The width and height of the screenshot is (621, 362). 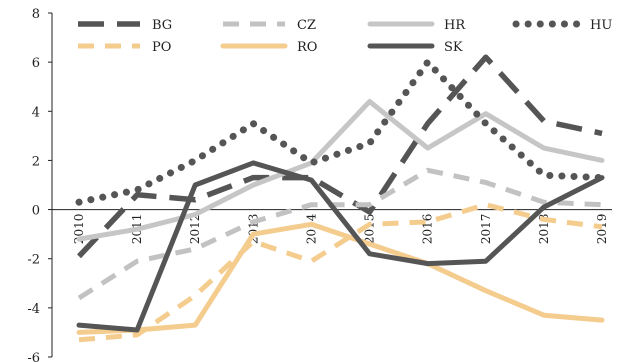 I want to click on y-tick-label: 4, so click(x=36, y=112).